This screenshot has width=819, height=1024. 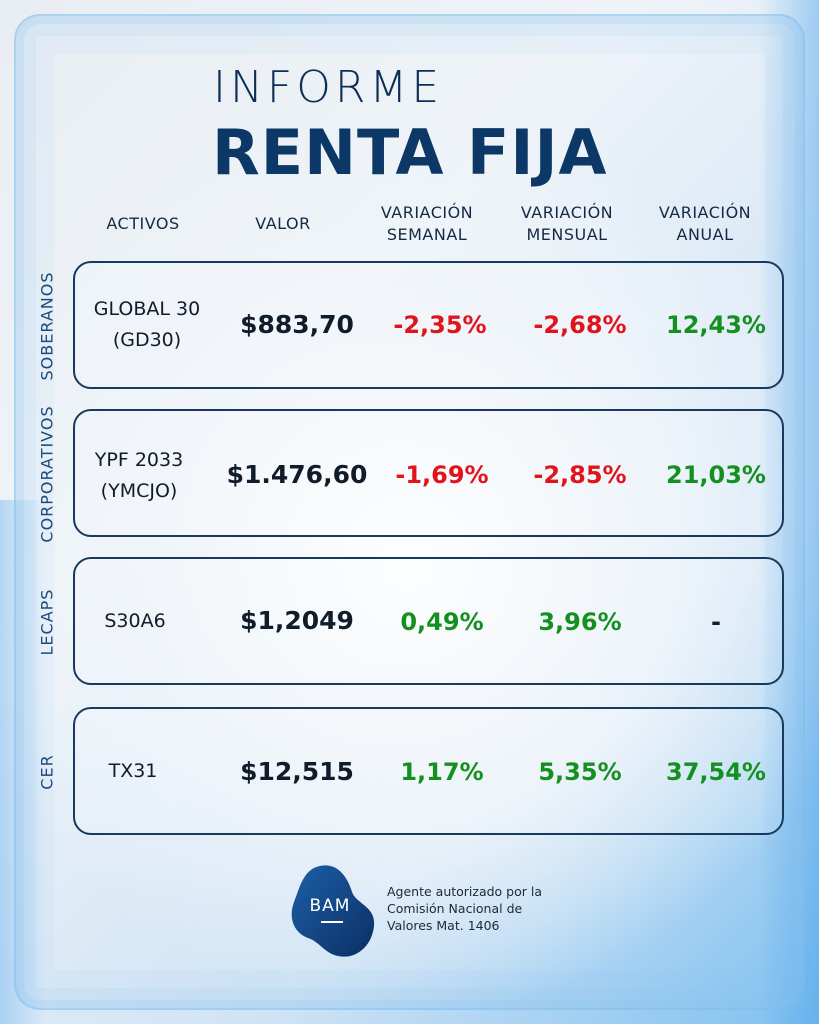 What do you see at coordinates (139, 491) in the screenshot?
I see `asset-ticker: (YMCJO)` at bounding box center [139, 491].